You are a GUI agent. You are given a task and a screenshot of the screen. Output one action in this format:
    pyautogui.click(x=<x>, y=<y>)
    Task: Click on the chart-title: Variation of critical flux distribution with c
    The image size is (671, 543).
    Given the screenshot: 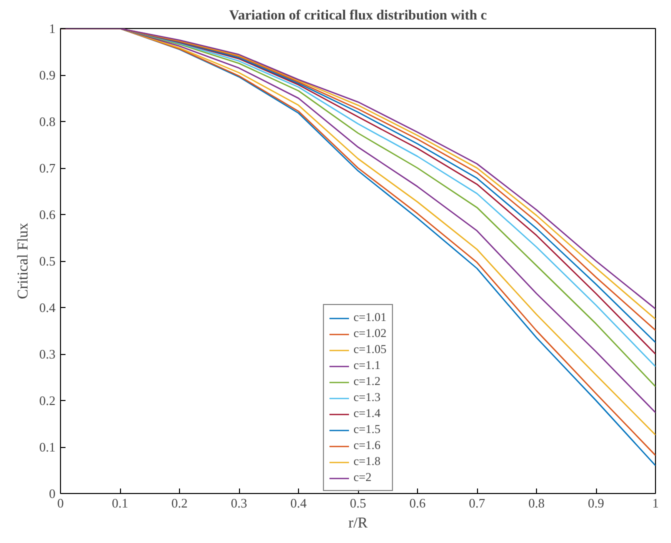 What is the action you would take?
    pyautogui.click(x=358, y=16)
    